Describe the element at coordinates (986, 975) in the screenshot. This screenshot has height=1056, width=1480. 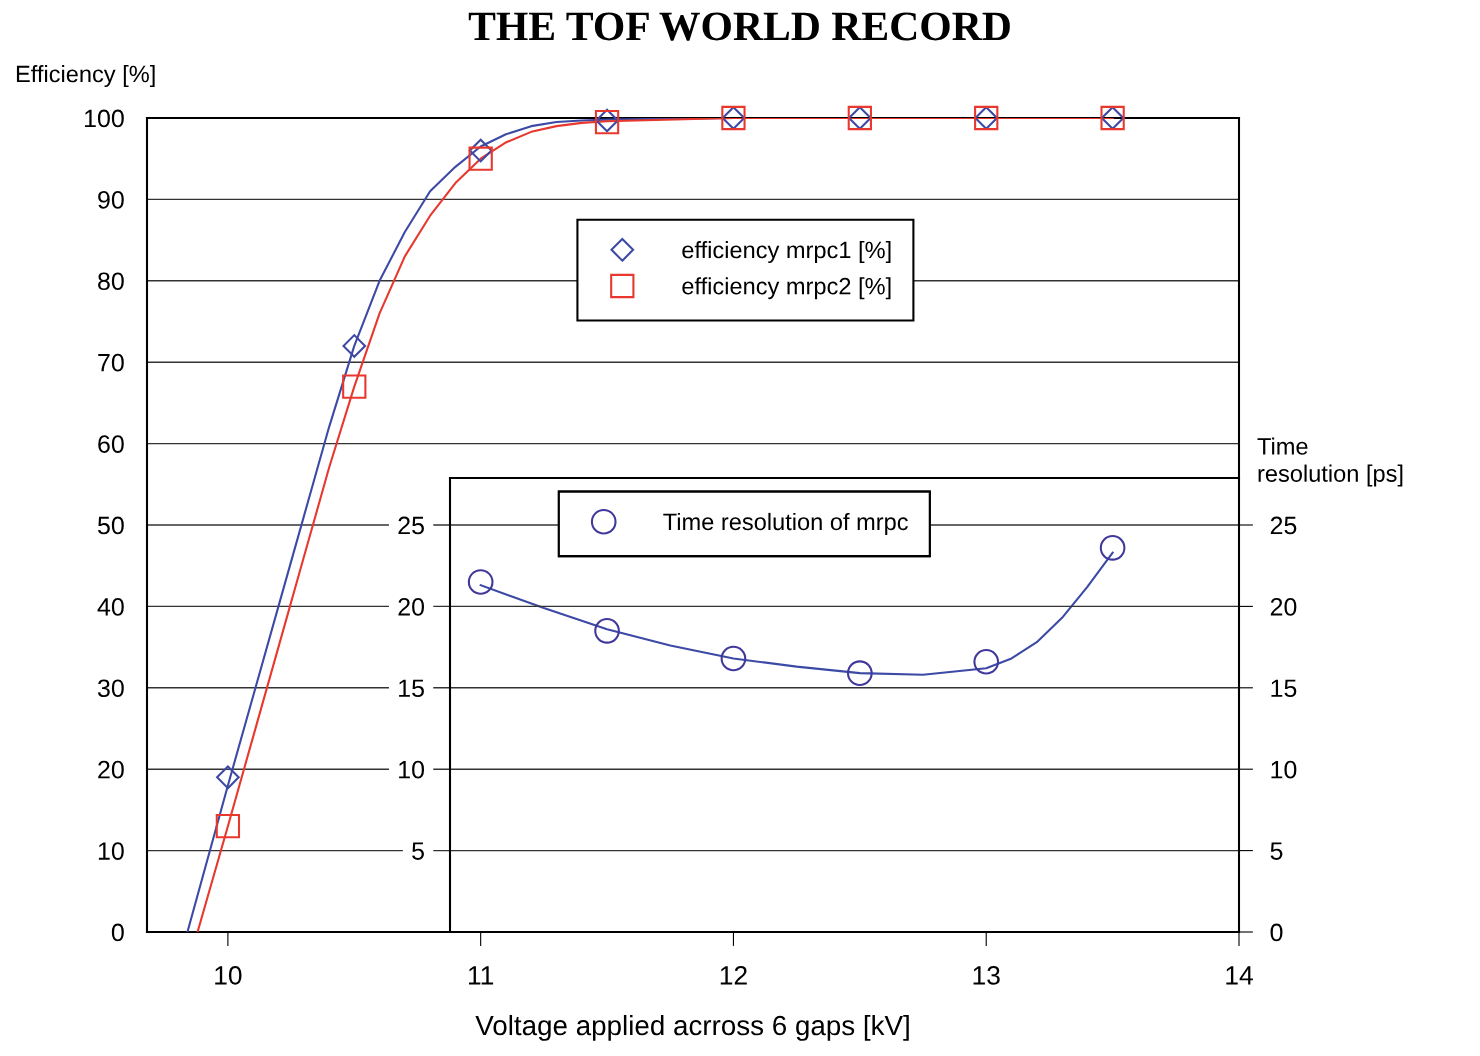
I see `x-tick-label: 13` at that location.